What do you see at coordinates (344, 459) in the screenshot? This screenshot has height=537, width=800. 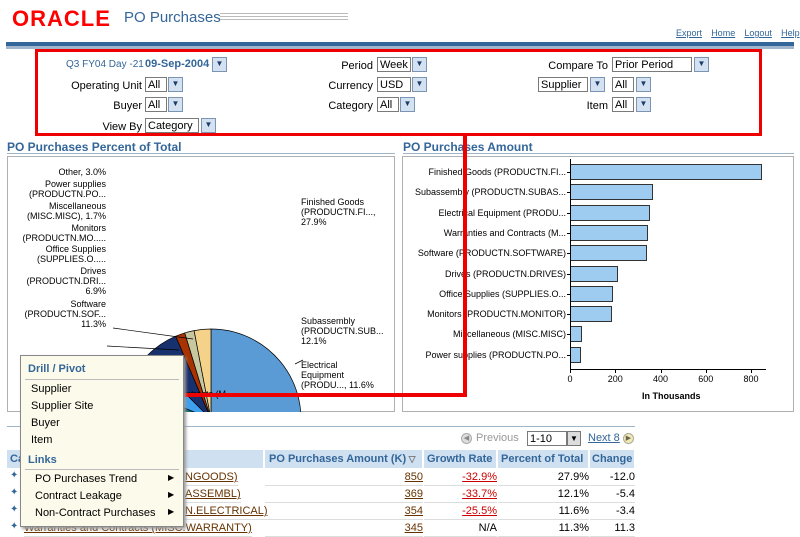 I see `col-amount: PO Purchases Amount (K) ▽` at bounding box center [344, 459].